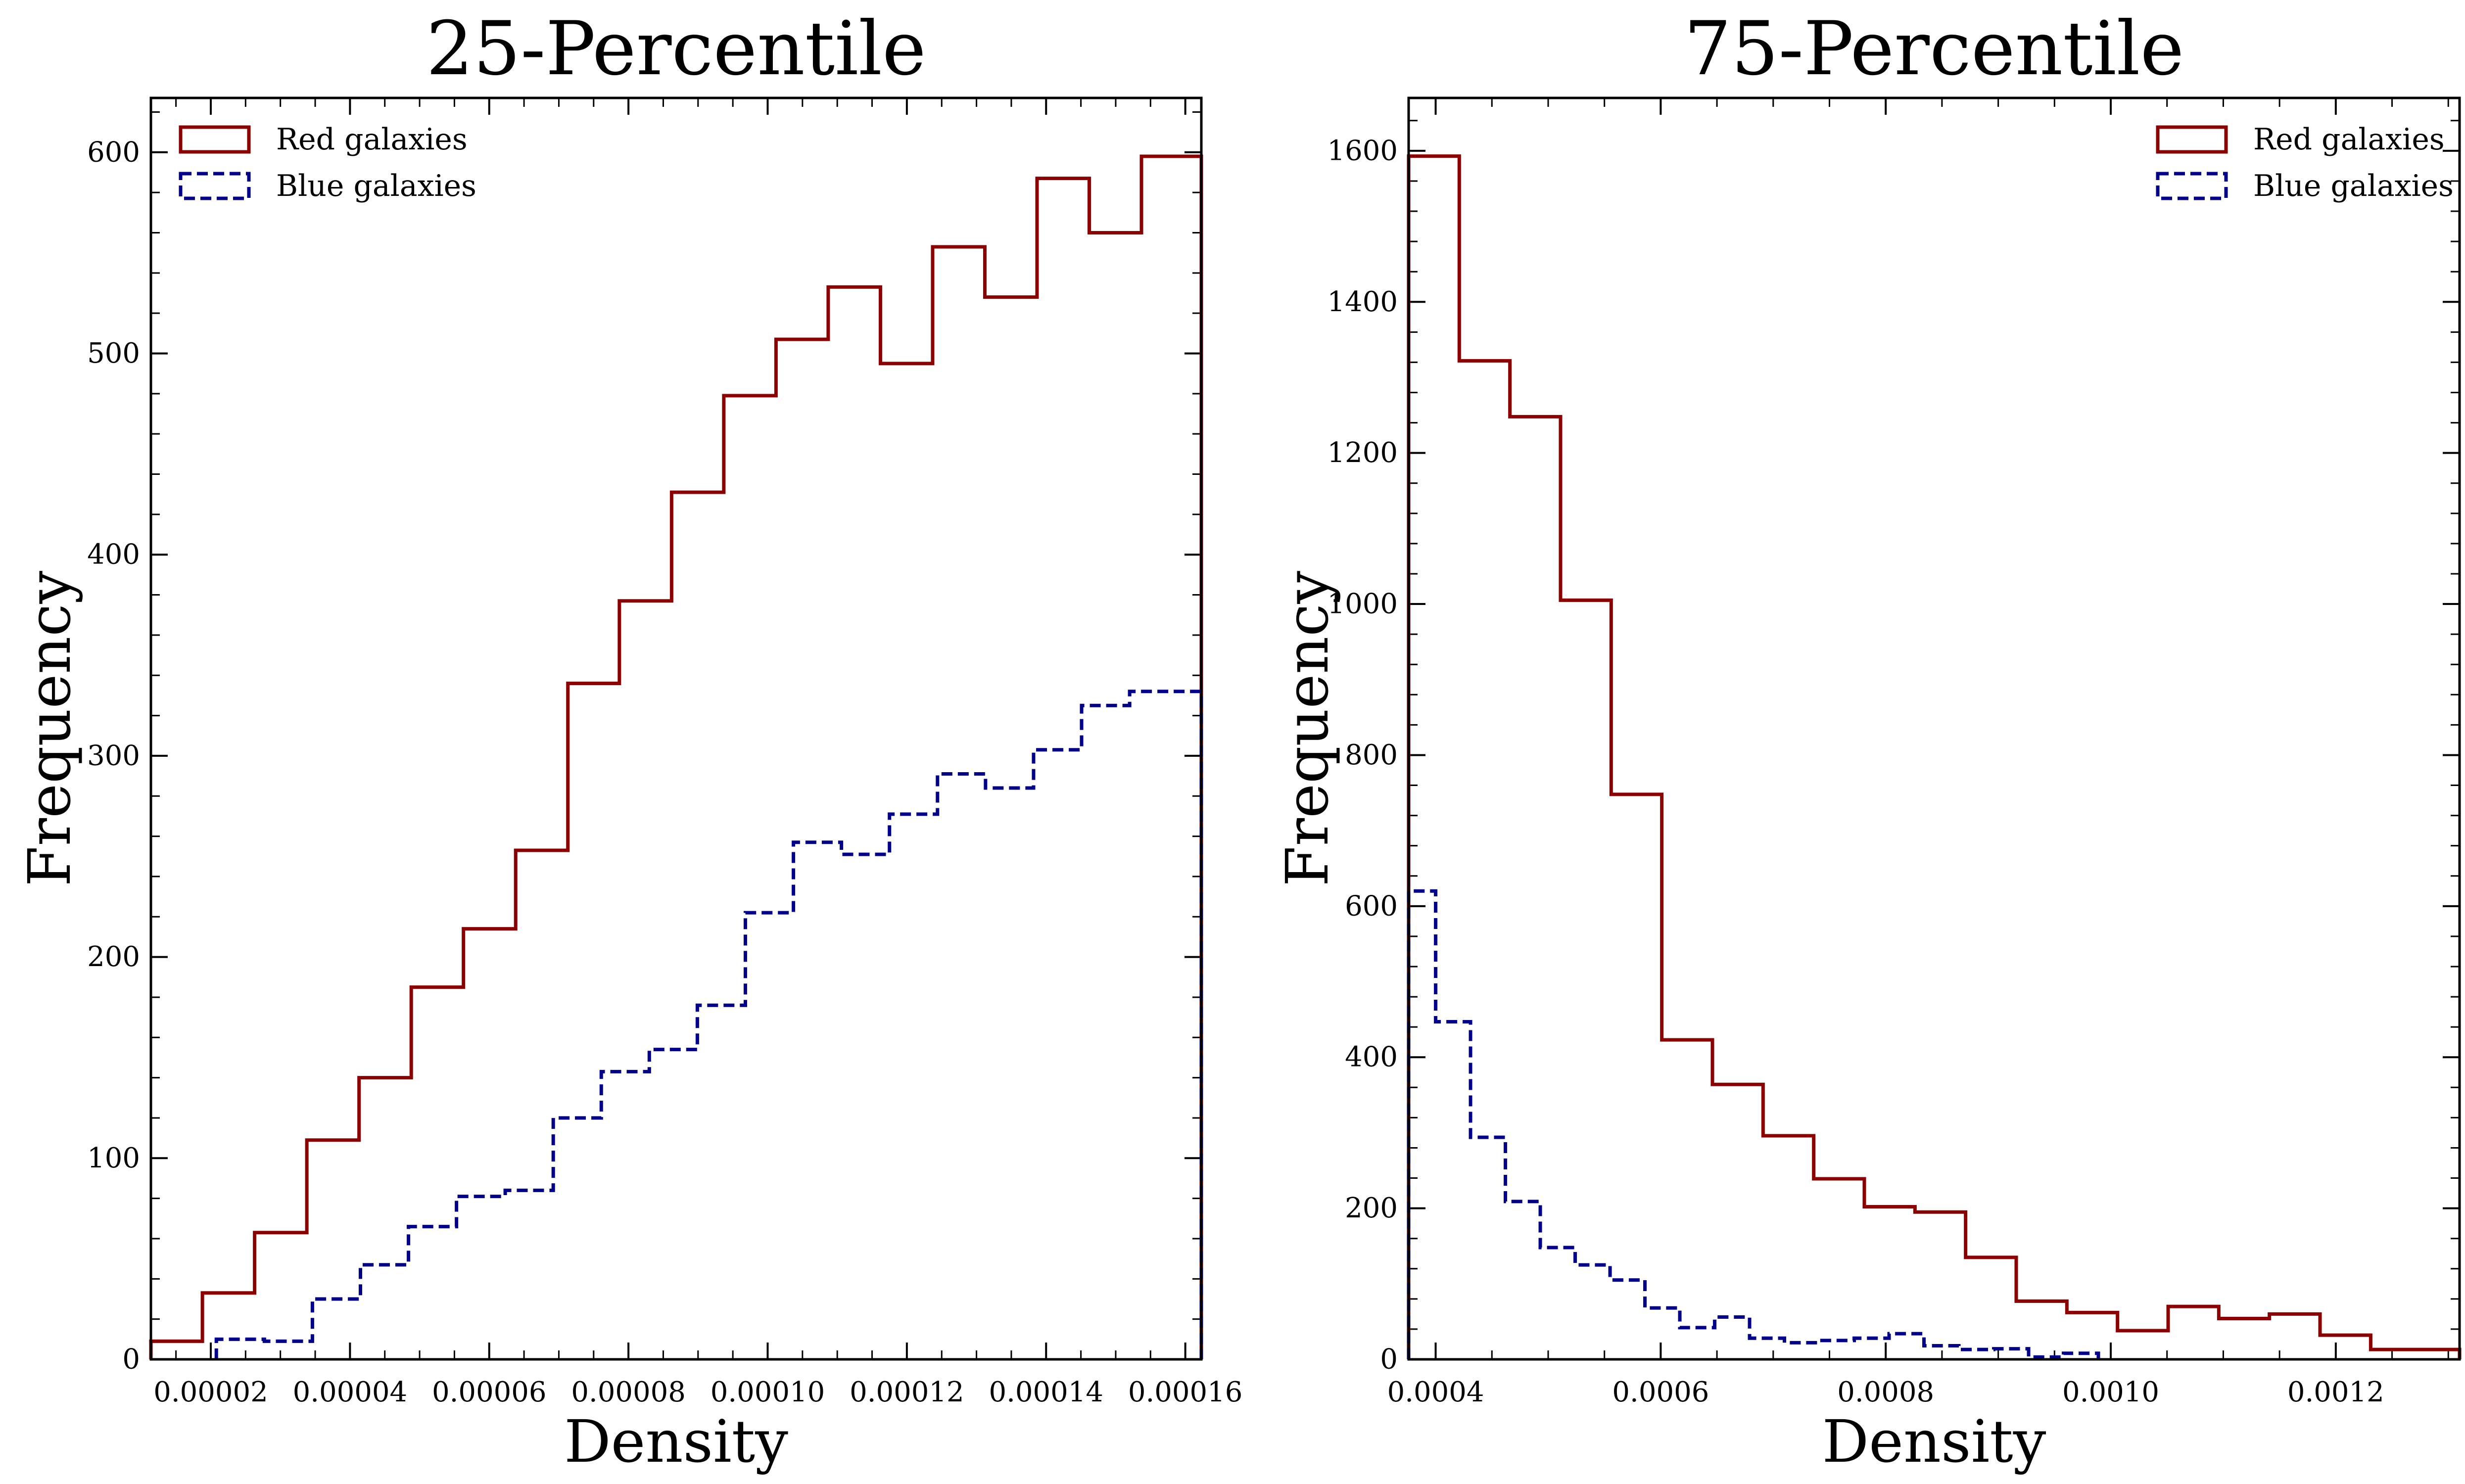  What do you see at coordinates (1046, 1392) in the screenshot?
I see `x-tick-label: 0.00014` at bounding box center [1046, 1392].